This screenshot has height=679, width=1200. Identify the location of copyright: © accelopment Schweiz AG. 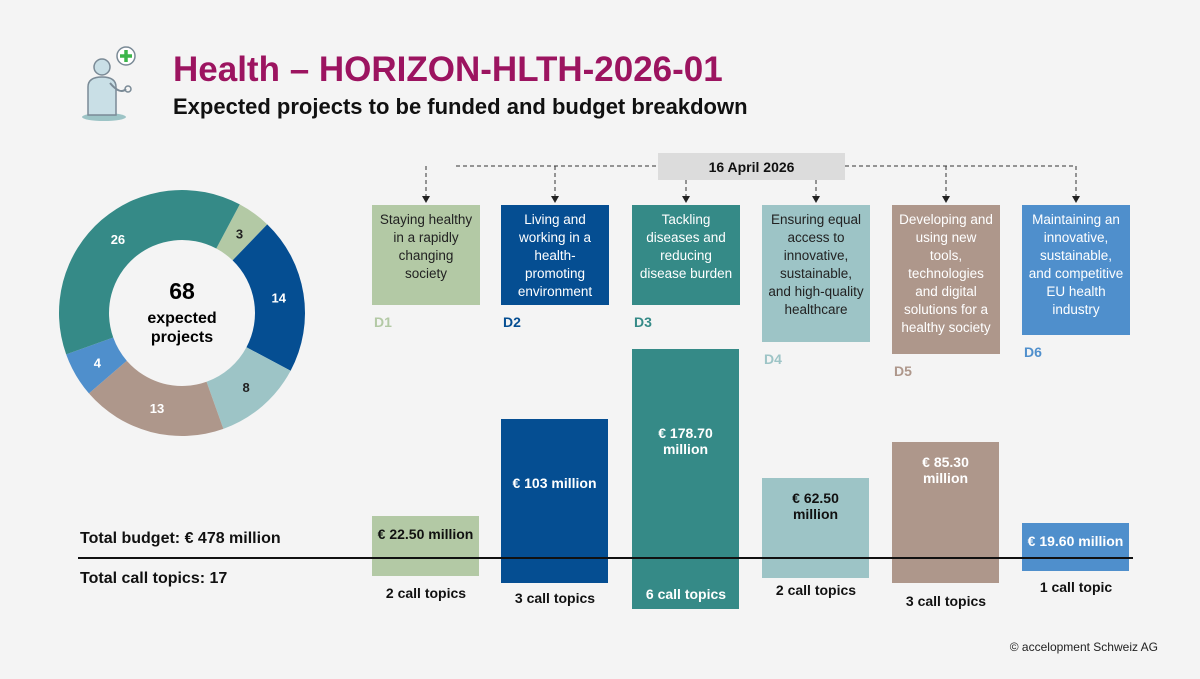
(1083, 647).